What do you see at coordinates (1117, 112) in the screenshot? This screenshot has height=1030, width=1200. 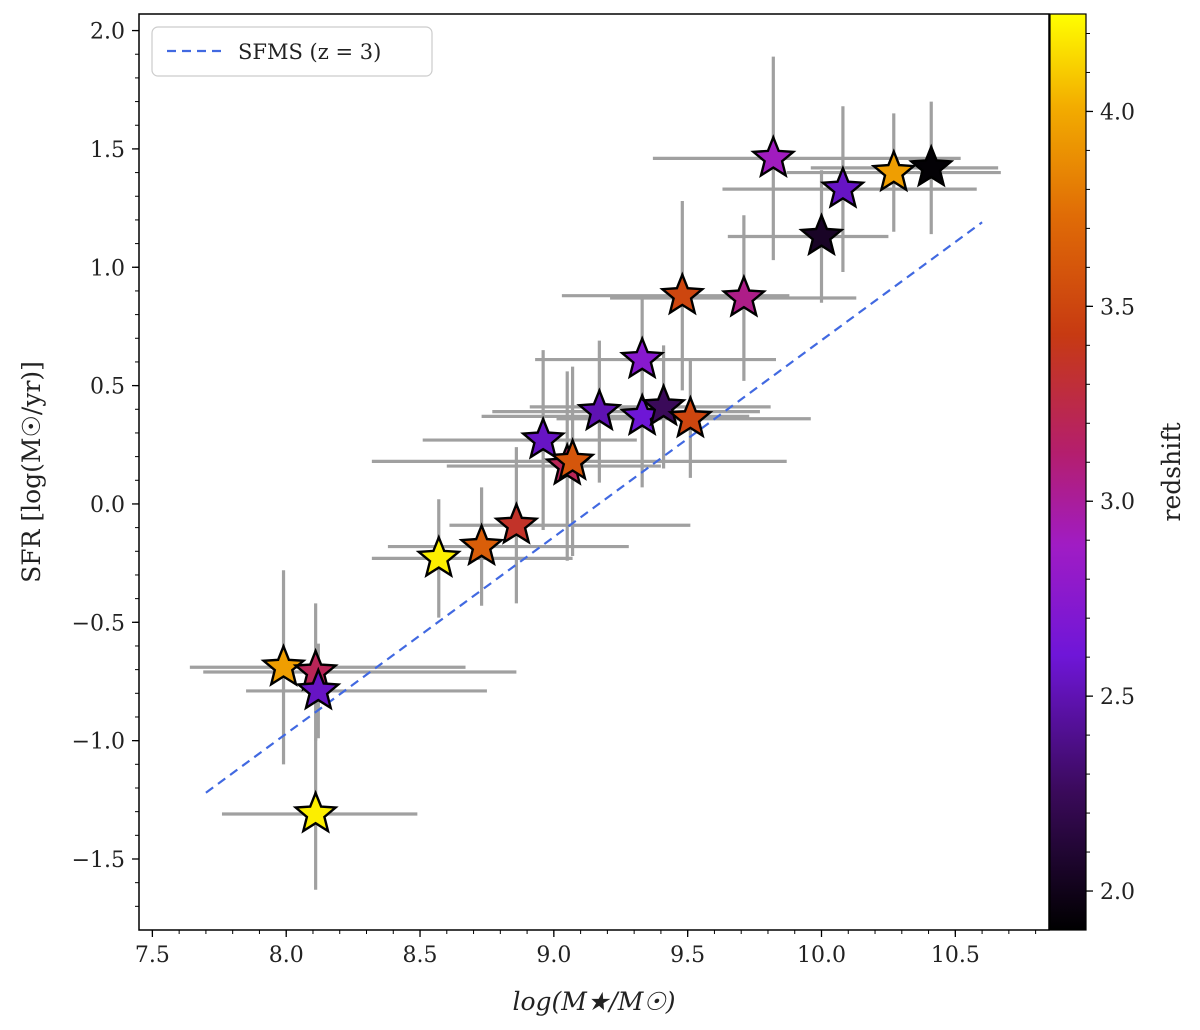 I see `colorbar-tick-label: 4.0` at bounding box center [1117, 112].